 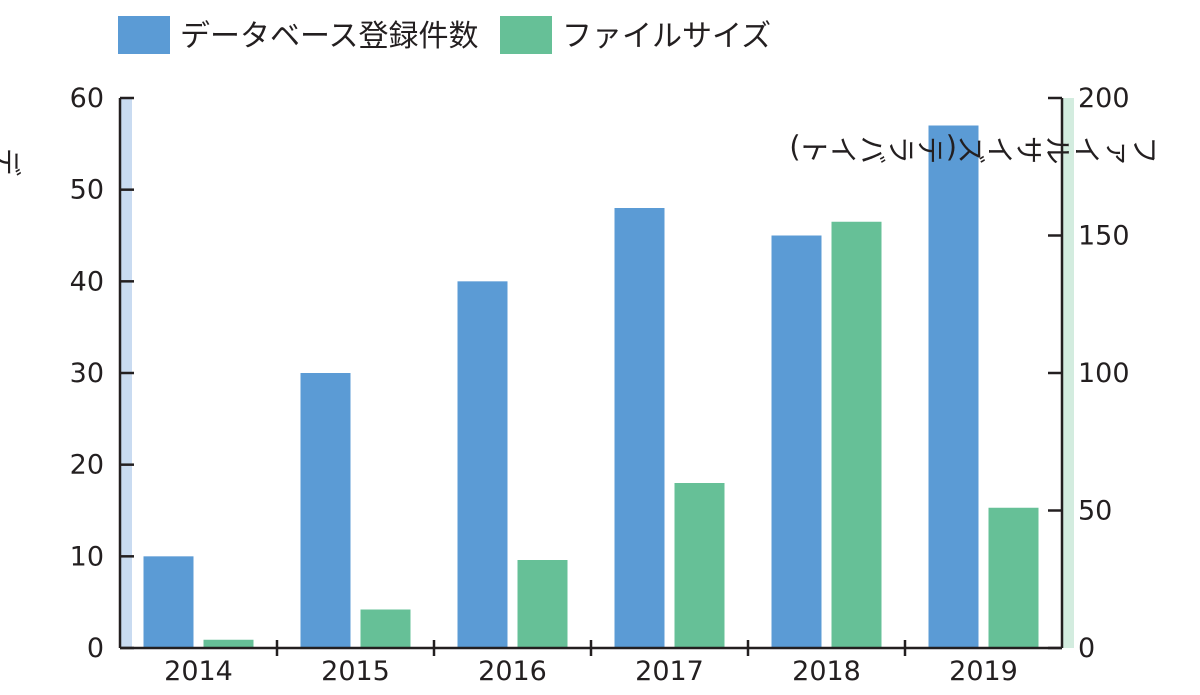 What do you see at coordinates (325, 510) in the screenshot?
I see `bar-db-count-2015` at bounding box center [325, 510].